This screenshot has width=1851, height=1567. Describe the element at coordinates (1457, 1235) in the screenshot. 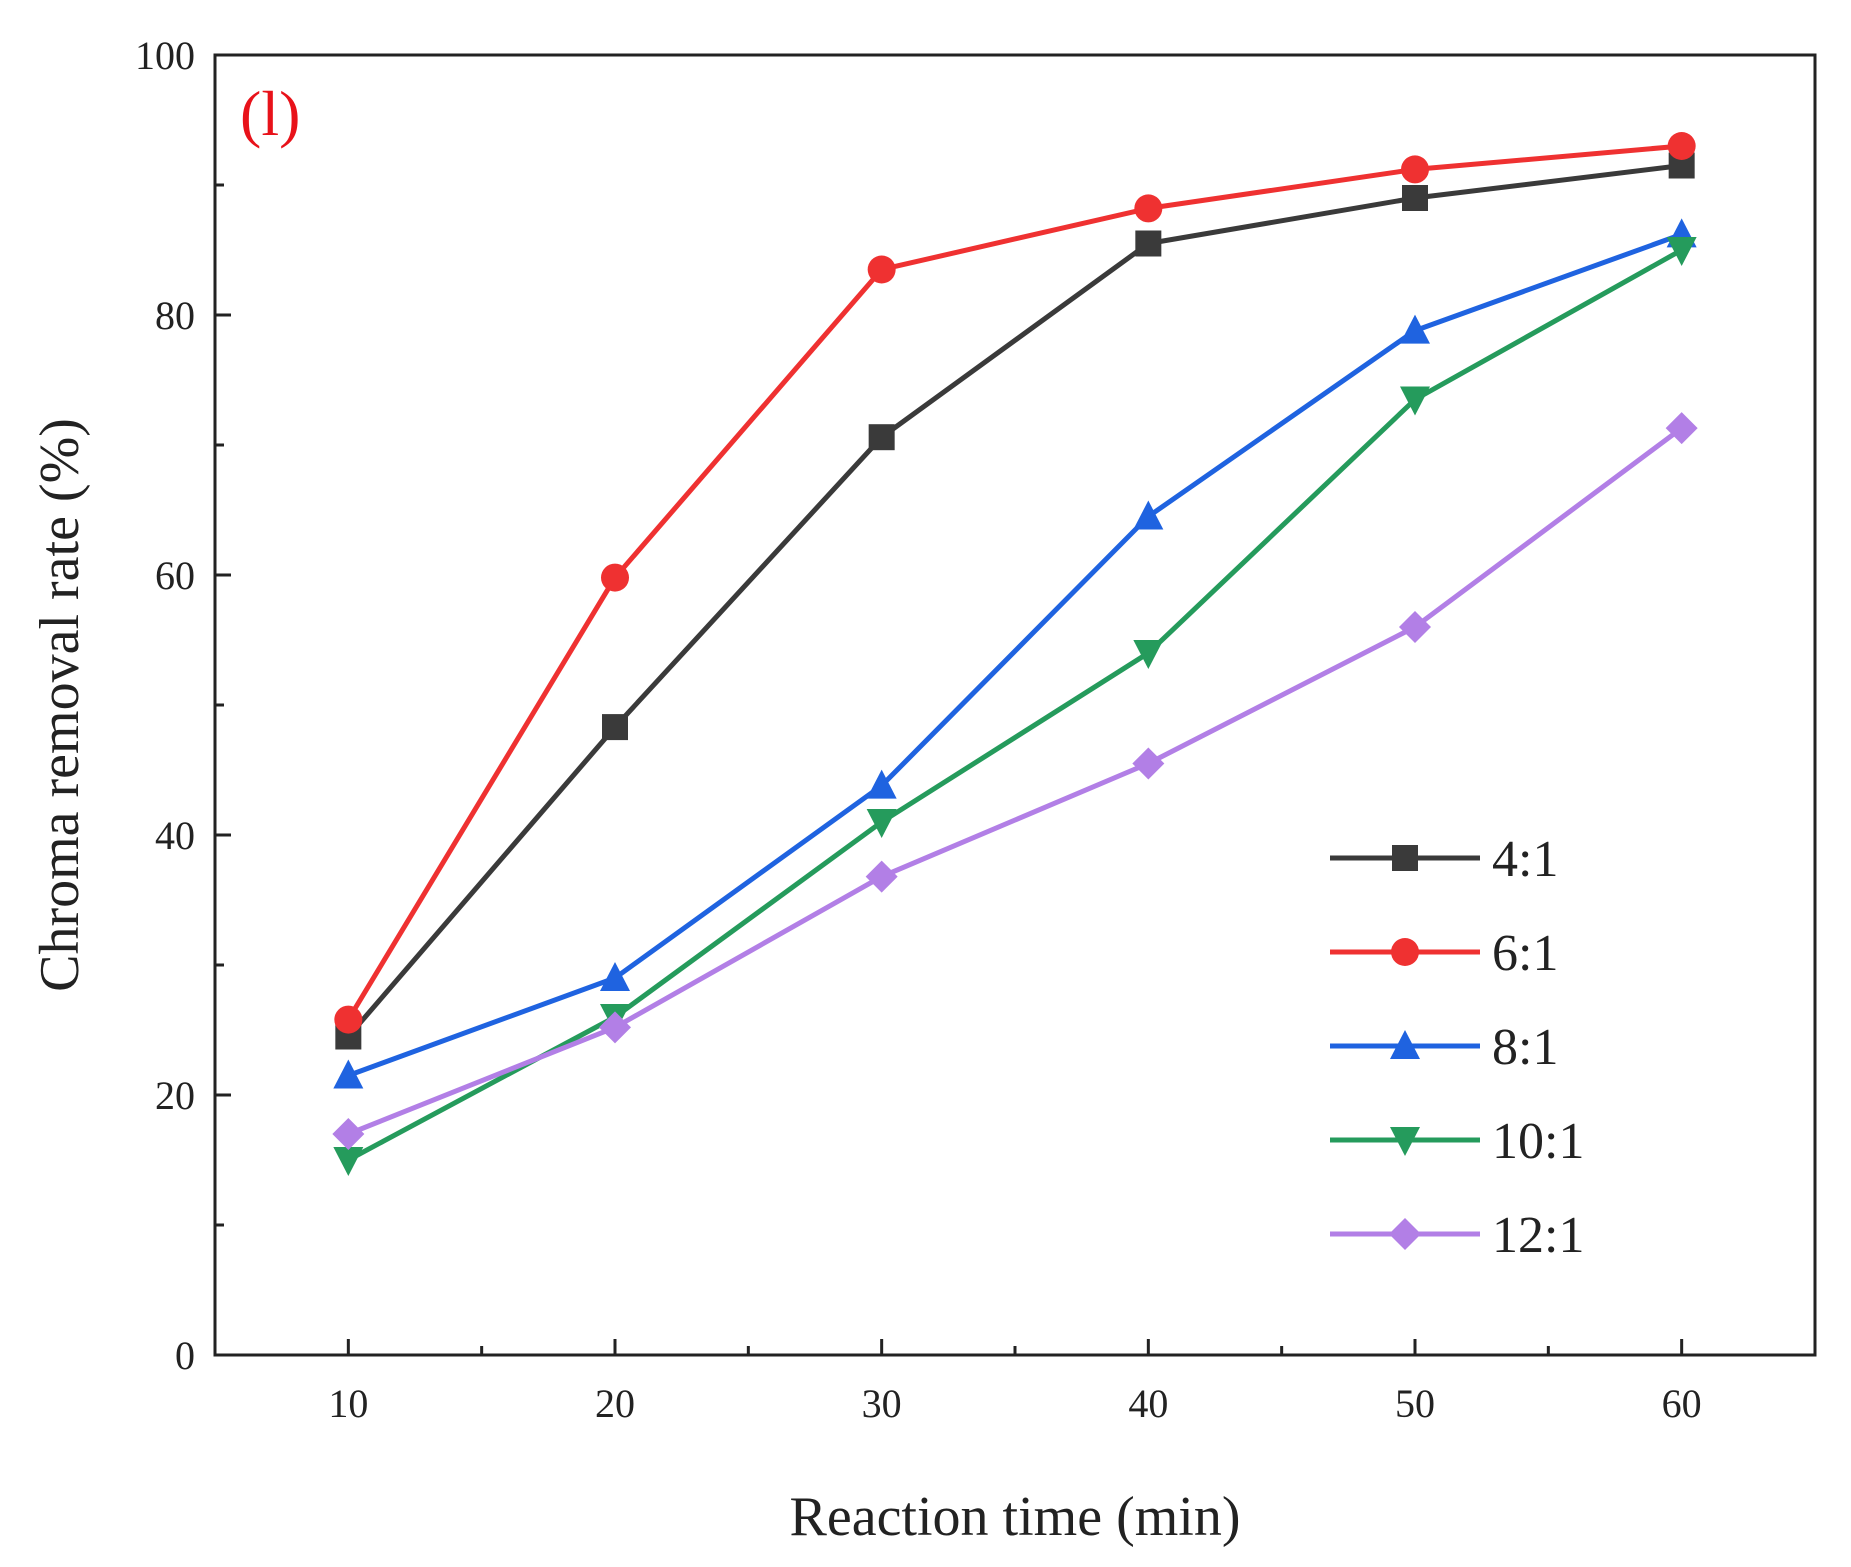

I see `legend-item: 12:1` at that location.